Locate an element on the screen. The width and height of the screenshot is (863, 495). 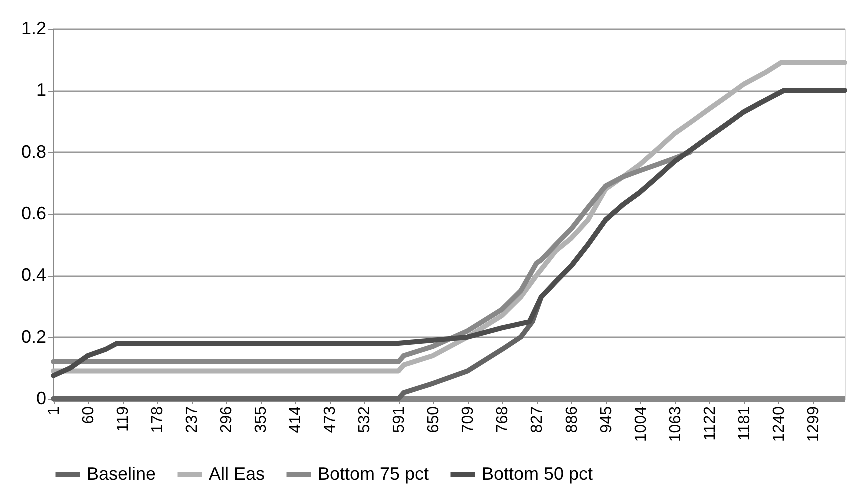
legend-label: All Eas is located at coordinates (237, 474).